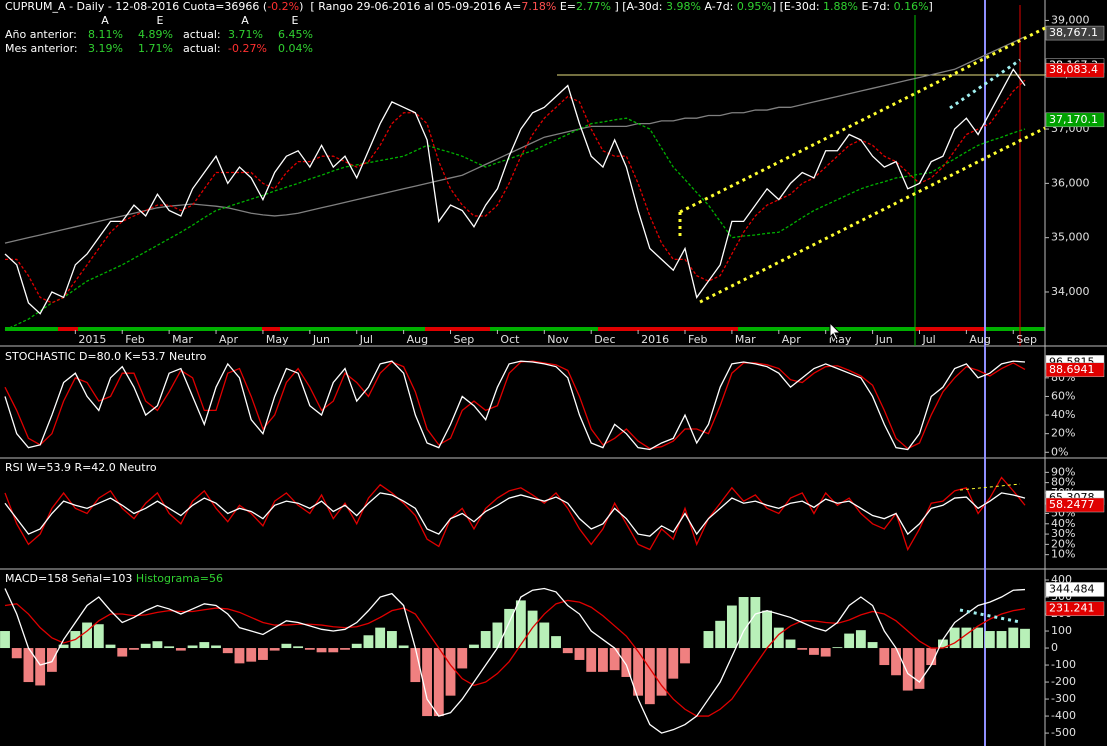 The image size is (1107, 746). What do you see at coordinates (697, 339) in the screenshot?
I see `x-tick-label: Feb` at bounding box center [697, 339].